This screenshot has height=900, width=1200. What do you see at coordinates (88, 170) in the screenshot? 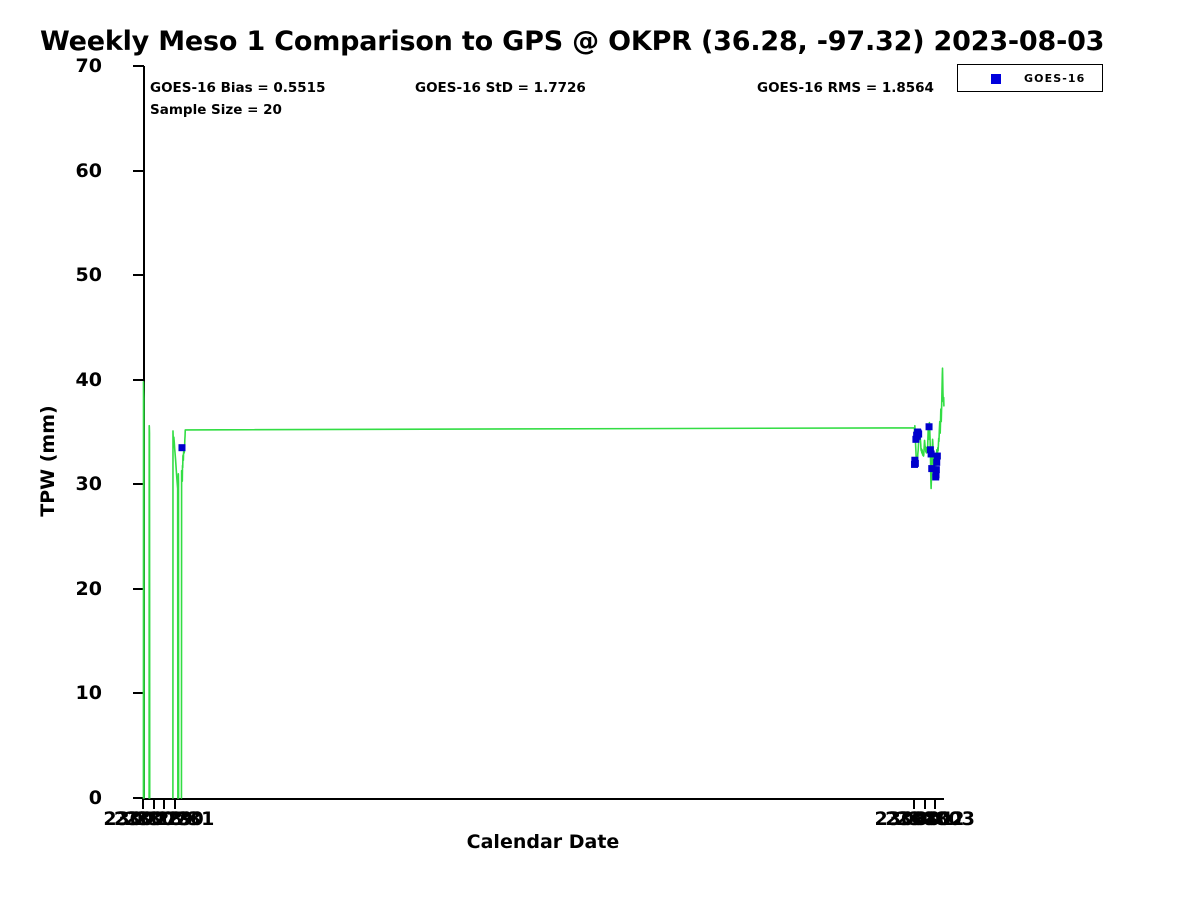
I see `y-tick-label-60: 60` at bounding box center [88, 170].